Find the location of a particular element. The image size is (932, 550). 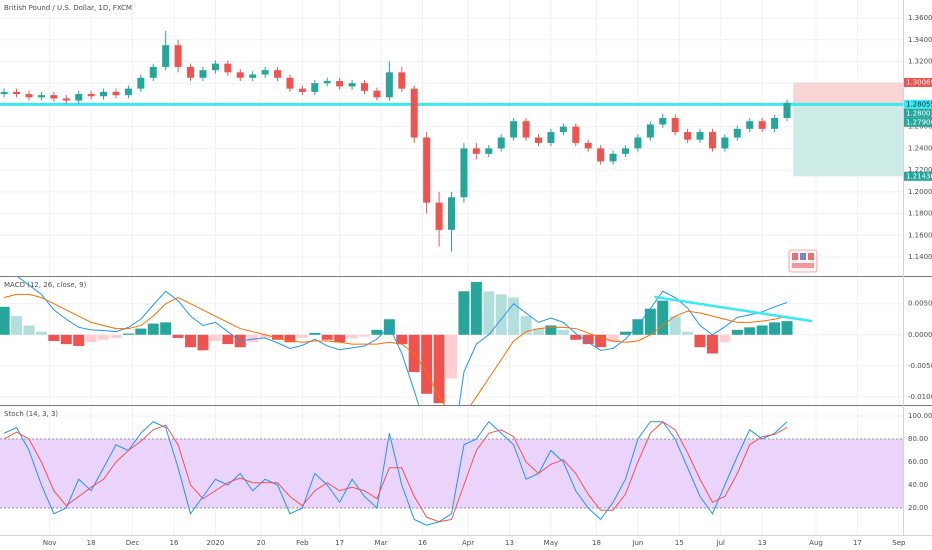

x-tick-label: 13 is located at coordinates (509, 543).